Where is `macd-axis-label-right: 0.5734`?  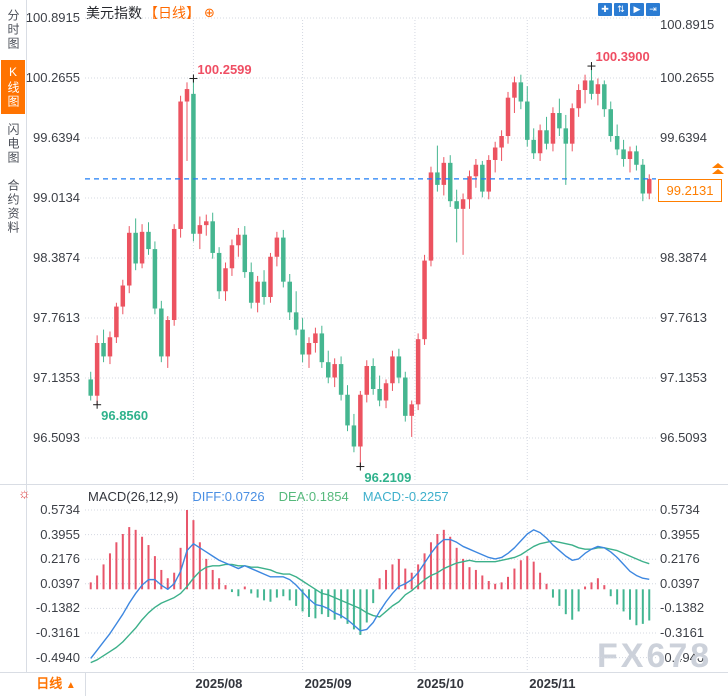
macd-axis-label-right: 0.5734 is located at coordinates (680, 509).